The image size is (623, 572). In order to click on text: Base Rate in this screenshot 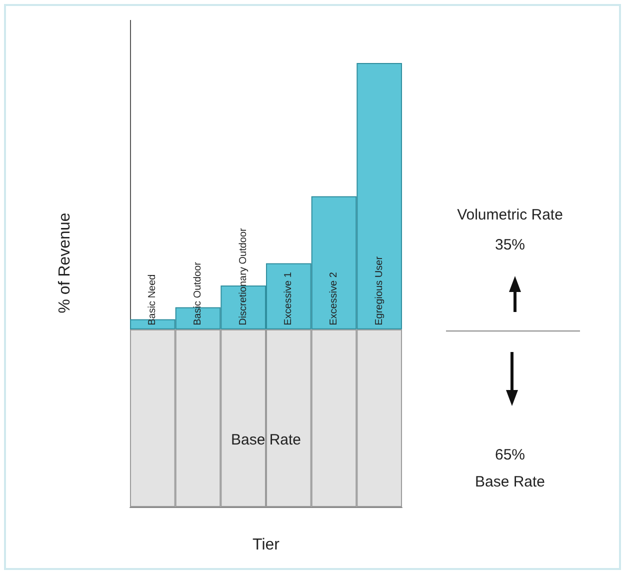, I will do `click(510, 482)`.